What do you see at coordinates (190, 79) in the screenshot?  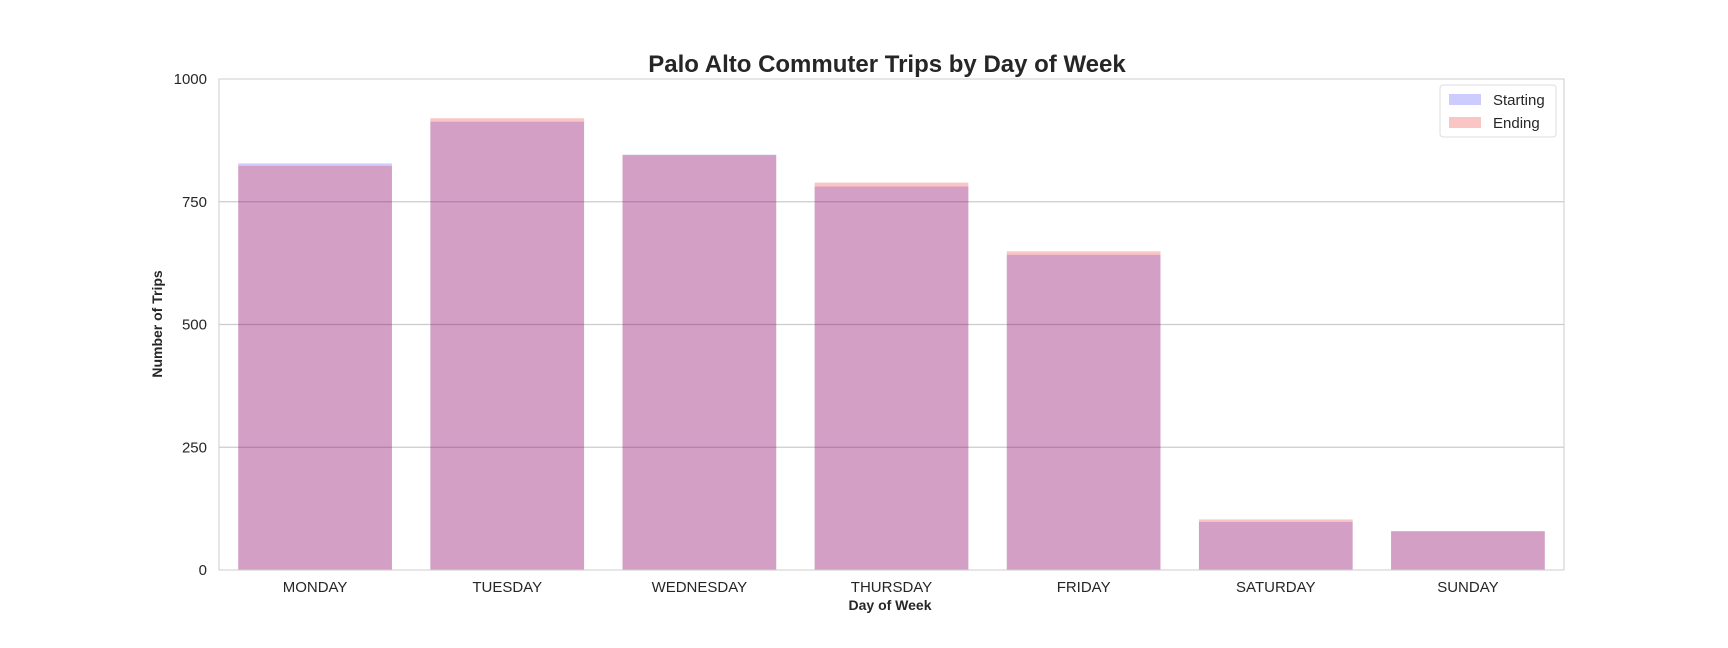 I see `y-tick-label: 1000` at bounding box center [190, 79].